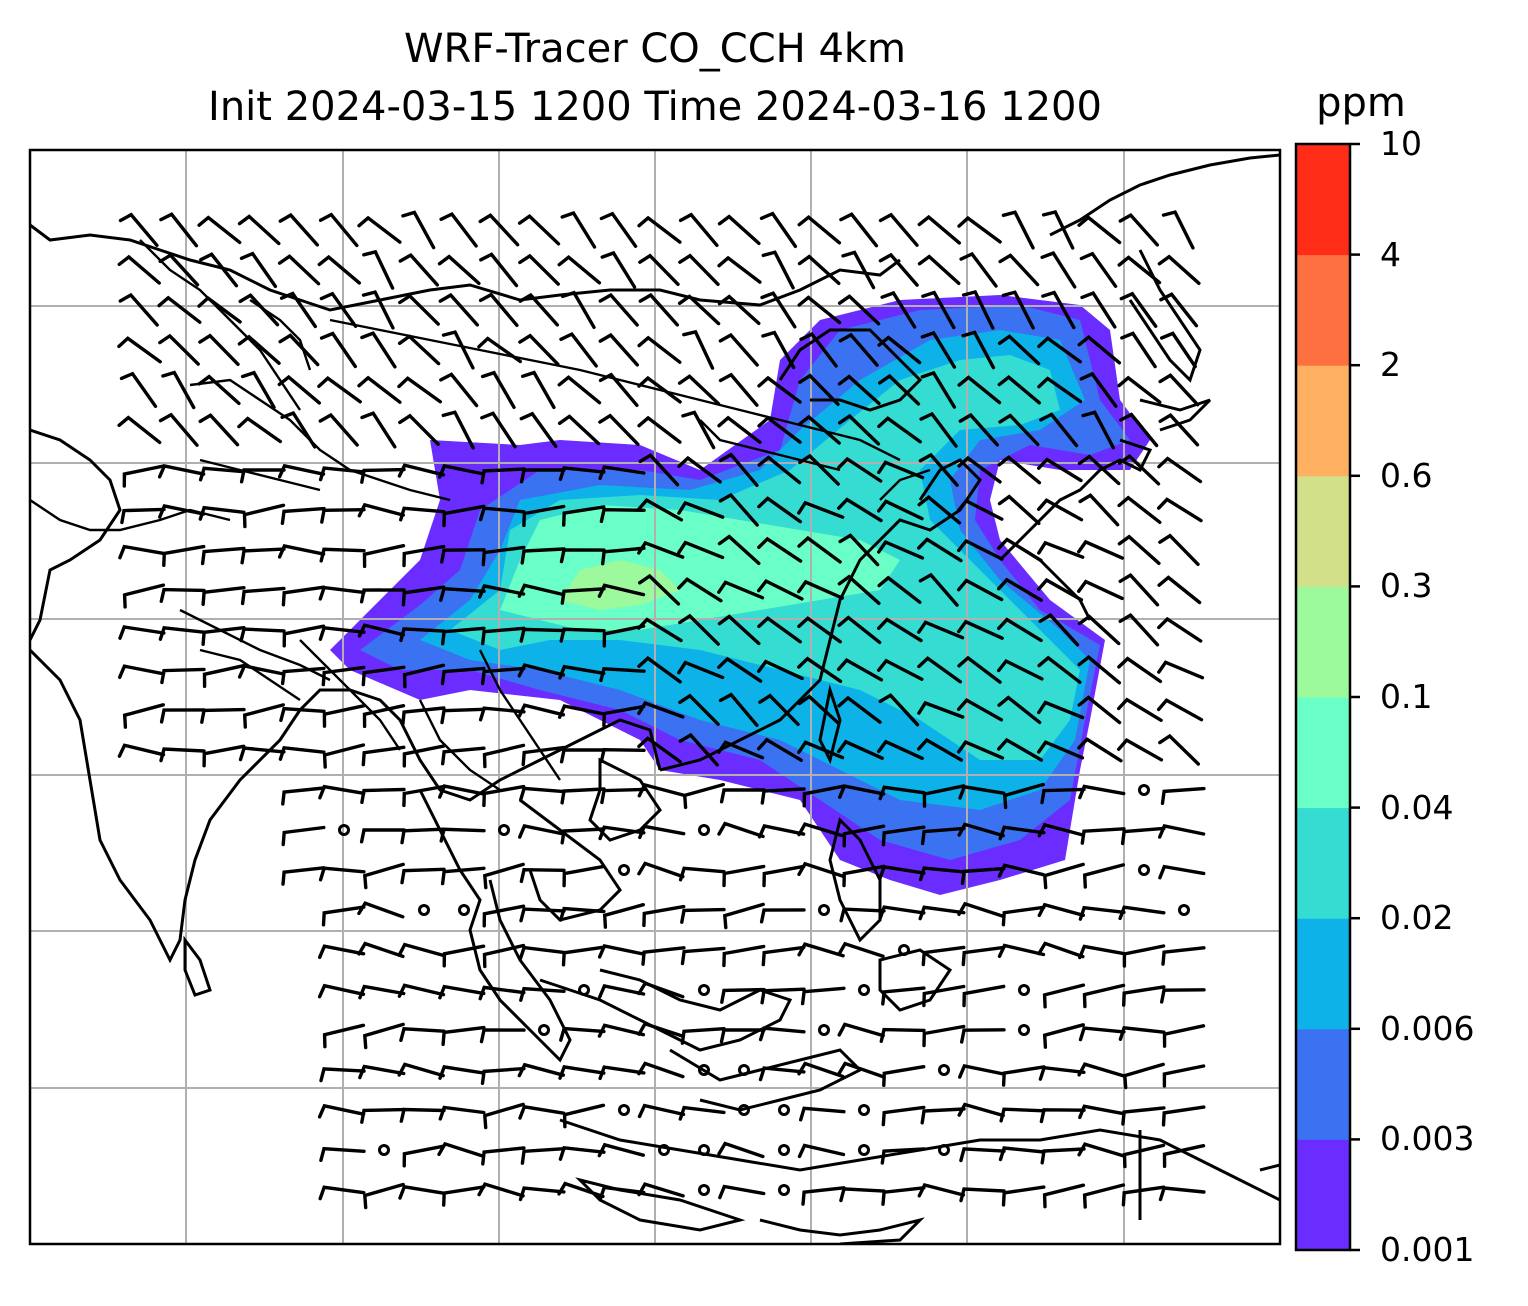  I want to click on colorbar, so click(1327, 697).